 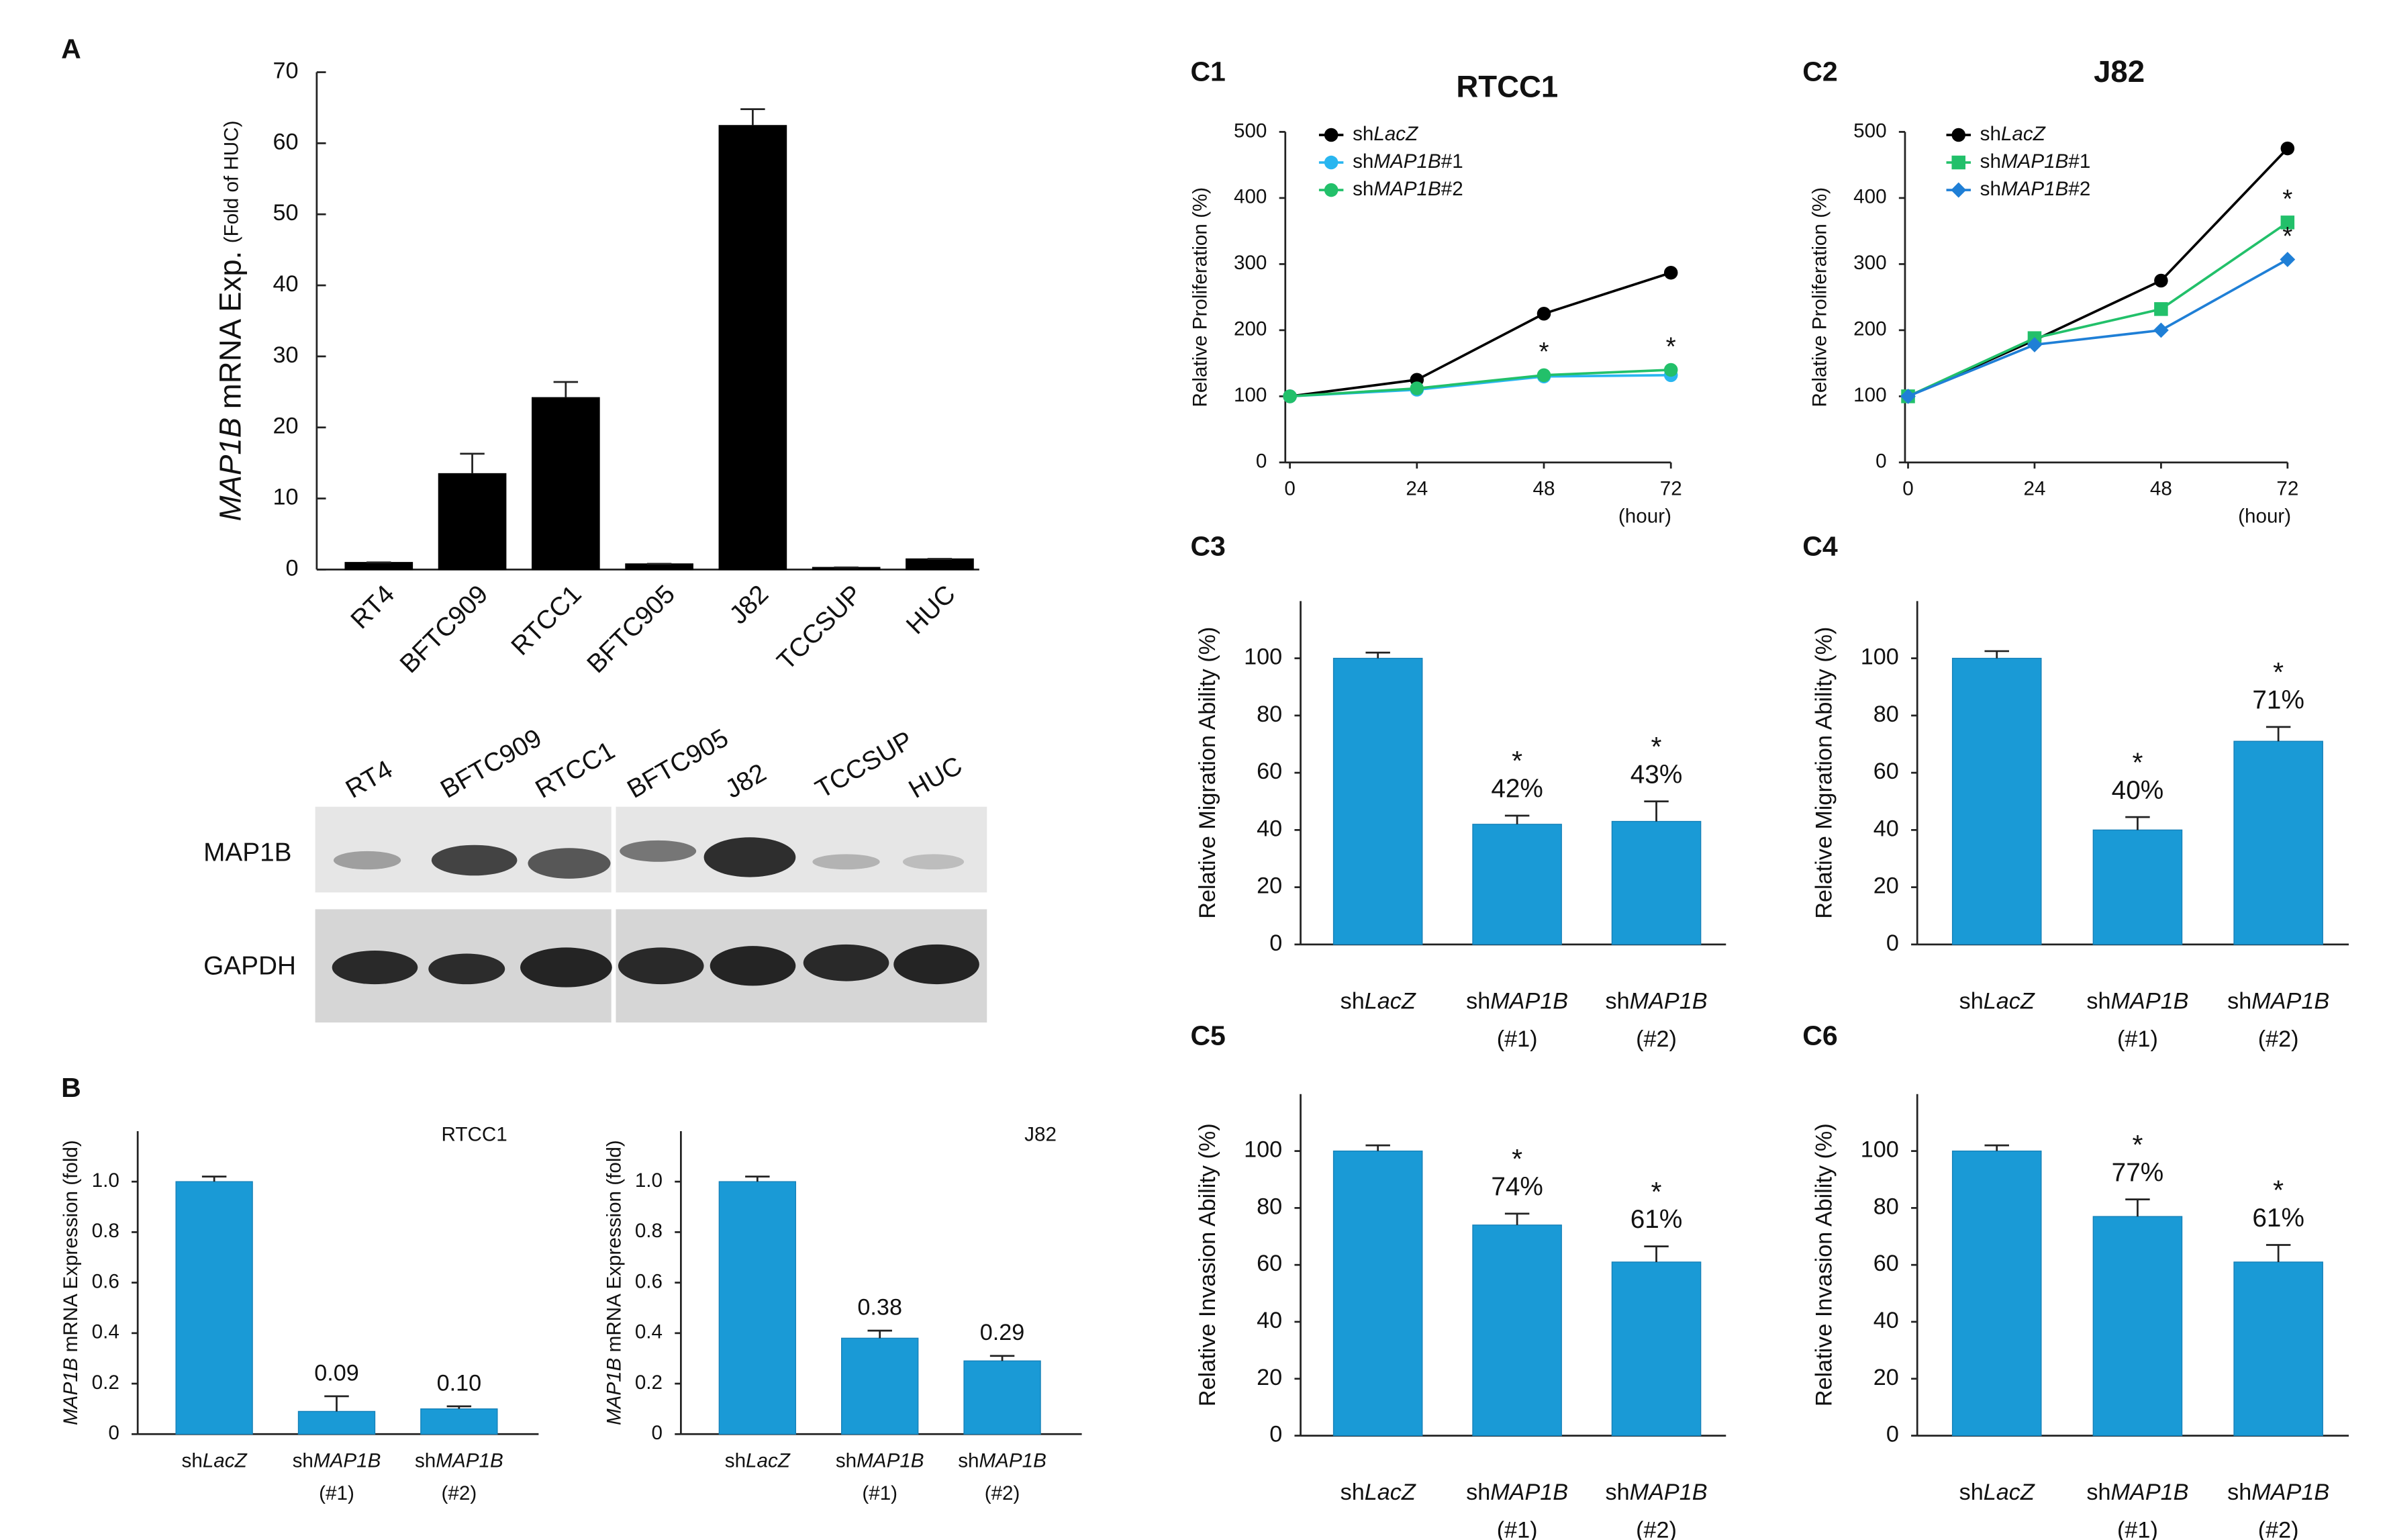 I want to click on text-run: (#2), so click(x=1003, y=1493).